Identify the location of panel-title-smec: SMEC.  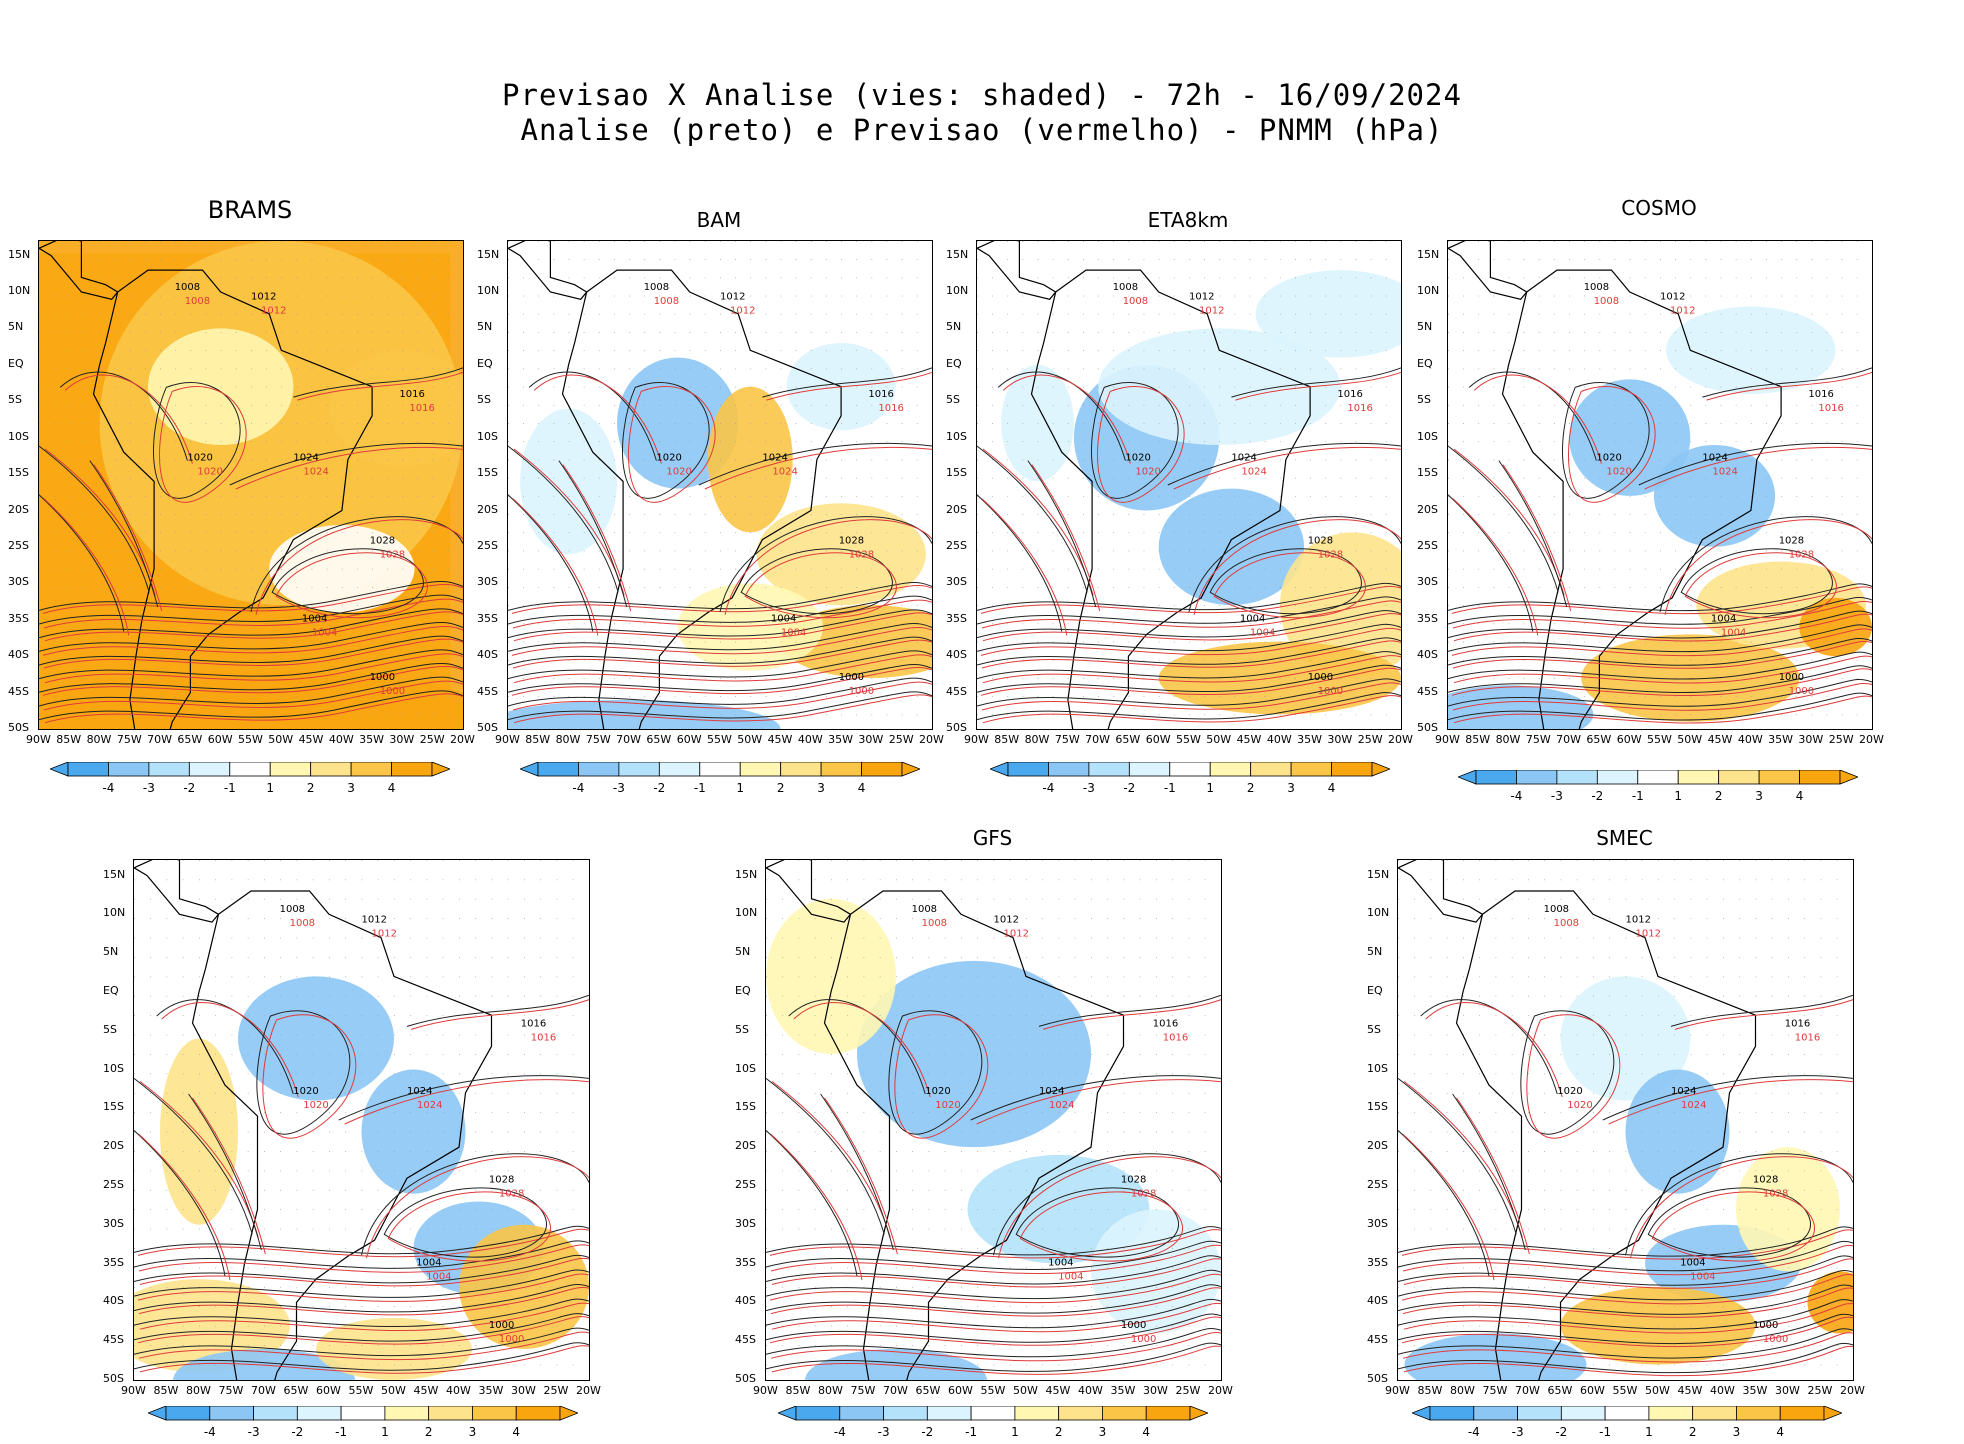
(1624, 838).